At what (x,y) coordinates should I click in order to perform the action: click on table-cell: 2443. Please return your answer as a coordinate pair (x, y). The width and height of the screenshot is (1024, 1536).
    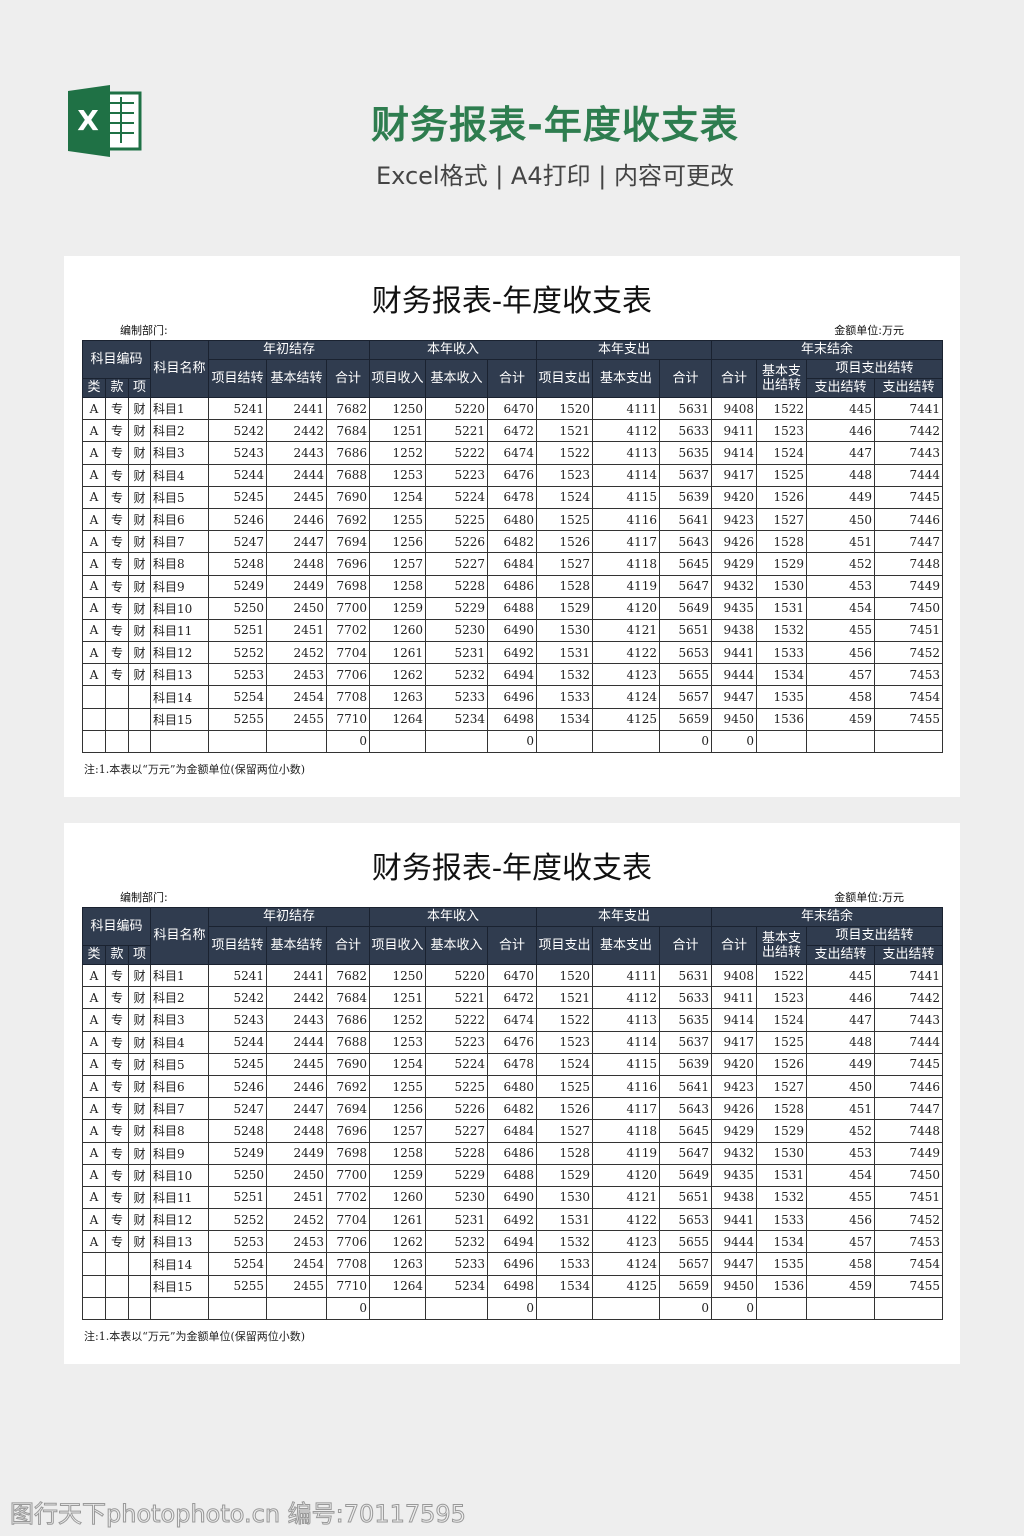
    Looking at the image, I should click on (296, 1020).